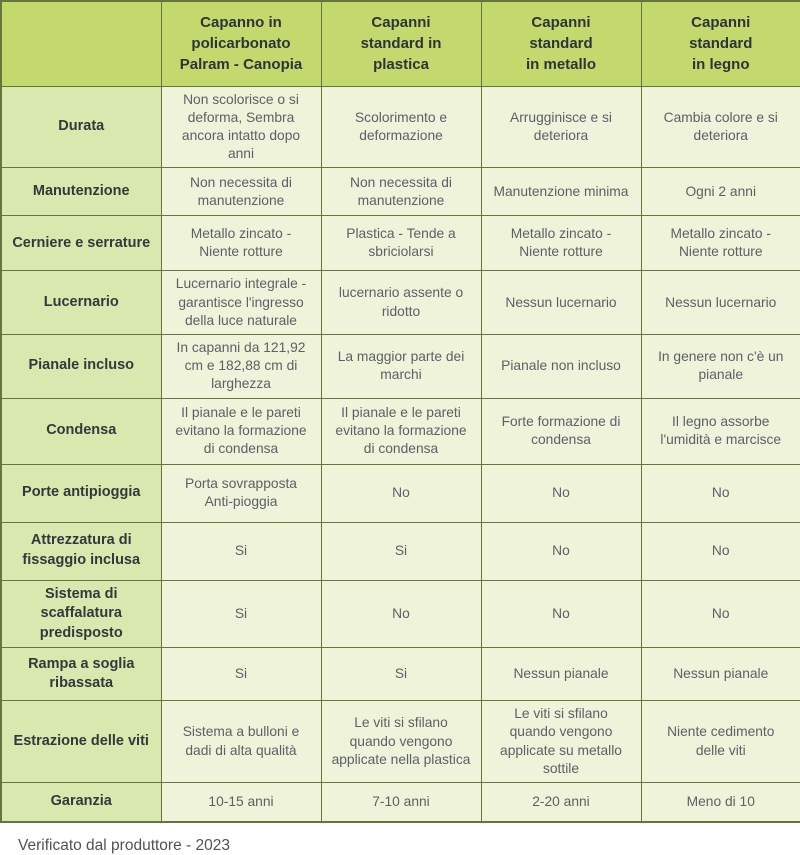 Image resolution: width=800 pixels, height=855 pixels. What do you see at coordinates (241, 493) in the screenshot?
I see `data-cell: Porta sovrapposta Anti-pioggia` at bounding box center [241, 493].